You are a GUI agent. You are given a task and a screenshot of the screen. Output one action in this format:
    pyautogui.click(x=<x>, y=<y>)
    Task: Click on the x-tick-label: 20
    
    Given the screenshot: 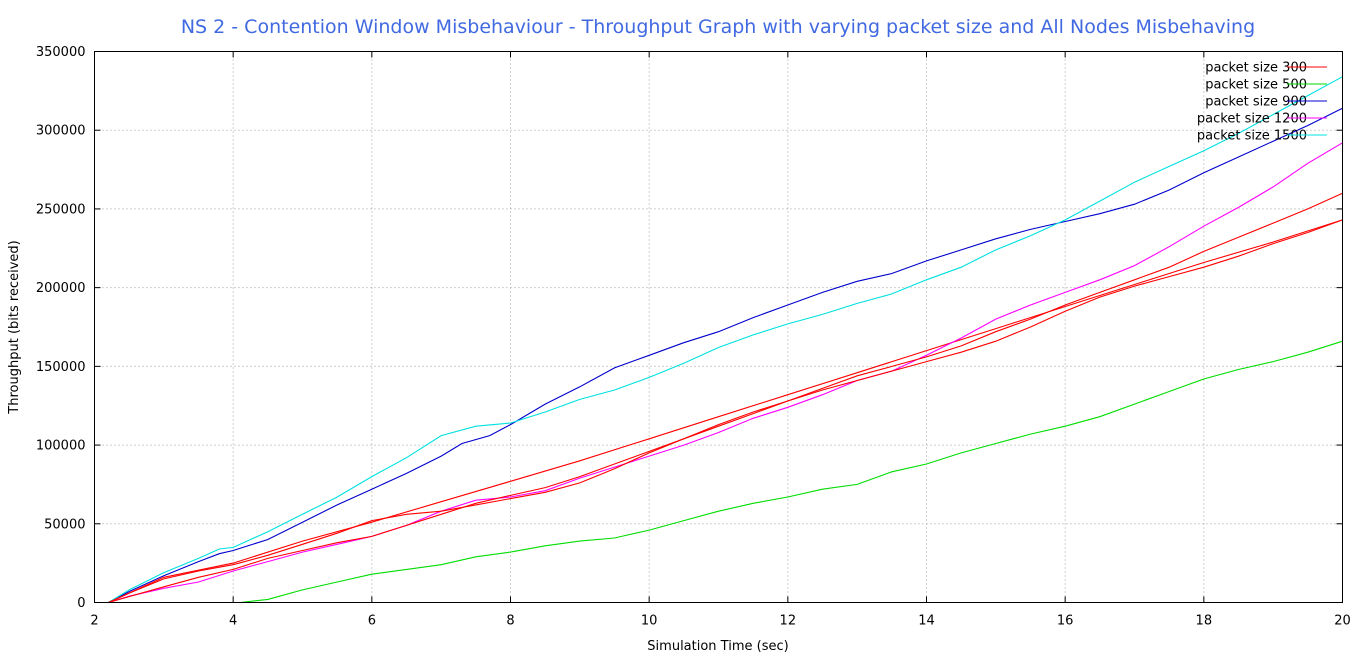 What is the action you would take?
    pyautogui.click(x=1342, y=621)
    